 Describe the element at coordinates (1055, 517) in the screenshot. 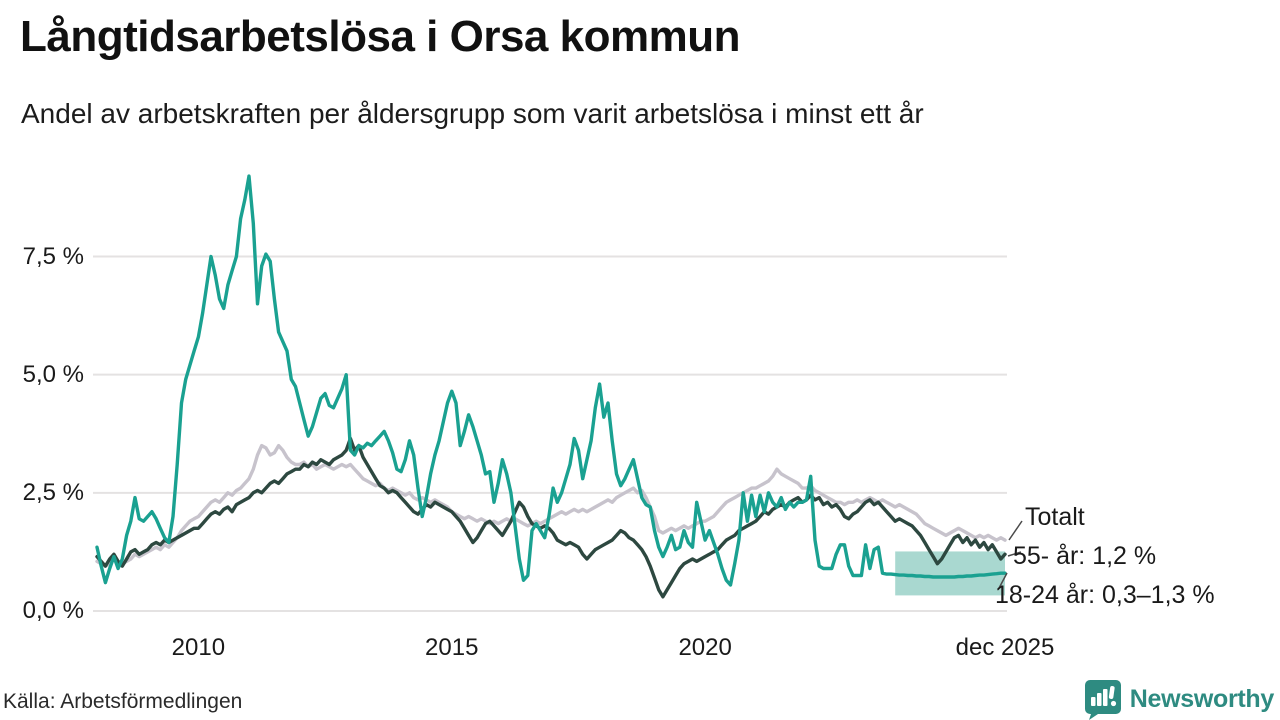

I see `annotation-totalt: Totalt` at that location.